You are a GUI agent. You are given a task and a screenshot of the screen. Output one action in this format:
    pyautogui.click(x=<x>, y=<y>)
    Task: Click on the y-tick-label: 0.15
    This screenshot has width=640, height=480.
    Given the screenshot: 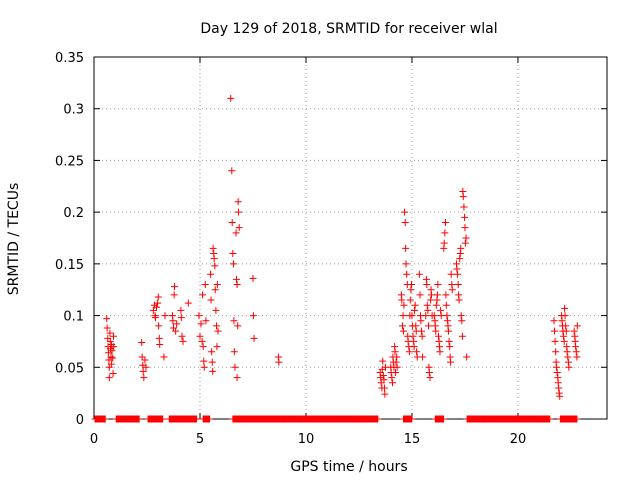 What is the action you would take?
    pyautogui.click(x=69, y=265)
    